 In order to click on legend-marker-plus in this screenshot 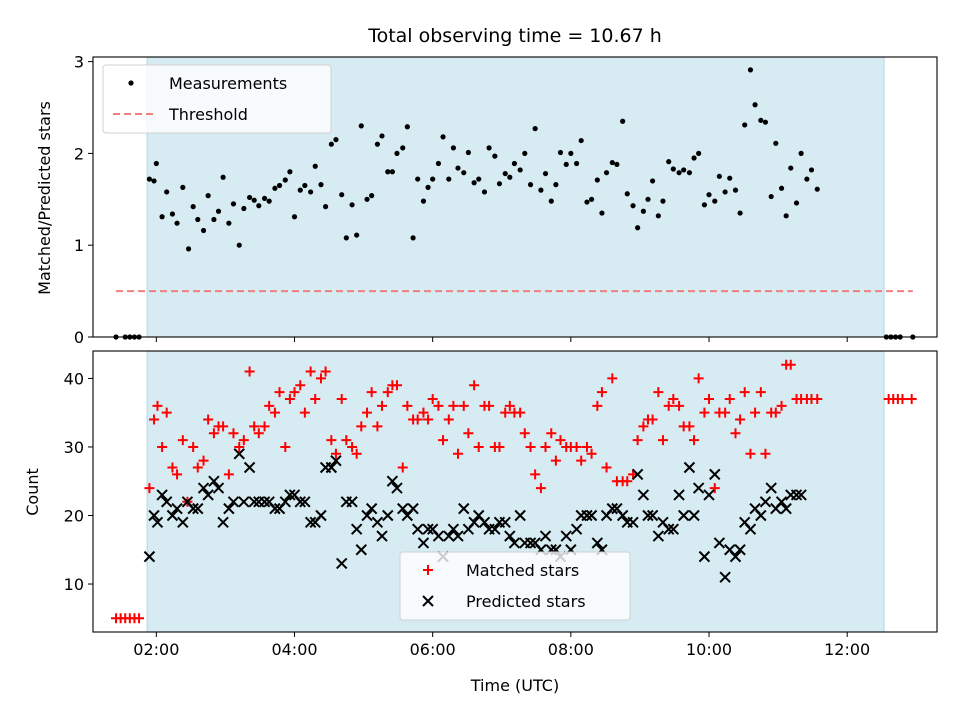, I will do `click(428, 570)`.